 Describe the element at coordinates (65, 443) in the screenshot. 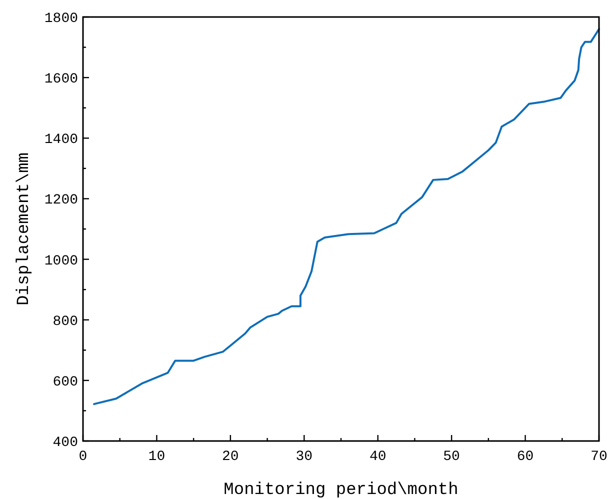

I see `y-tick-label: 400` at that location.